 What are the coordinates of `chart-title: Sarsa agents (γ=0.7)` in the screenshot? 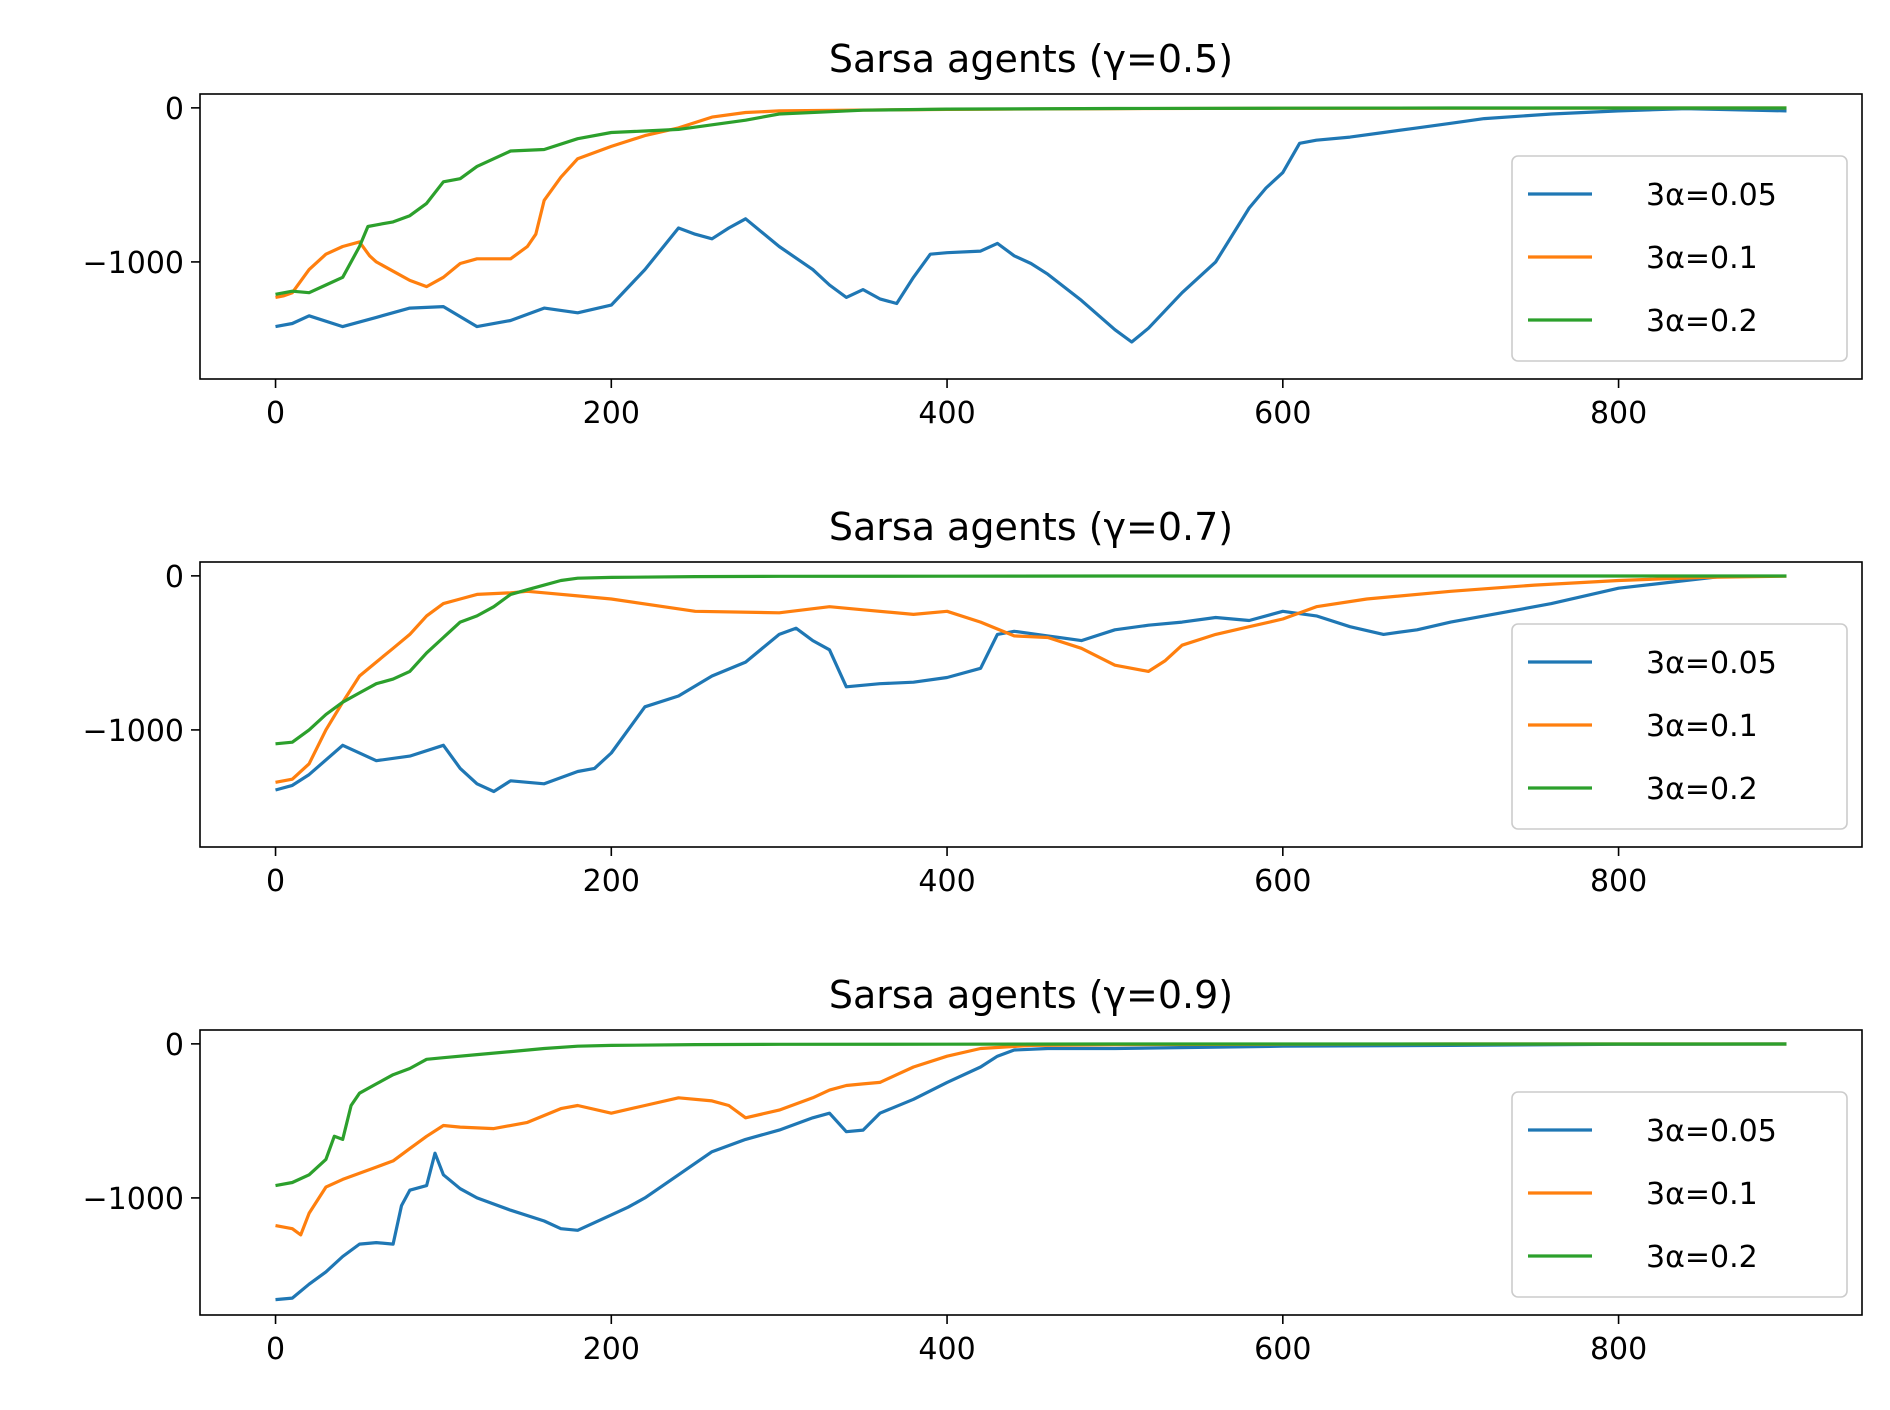 It's located at (1031, 527).